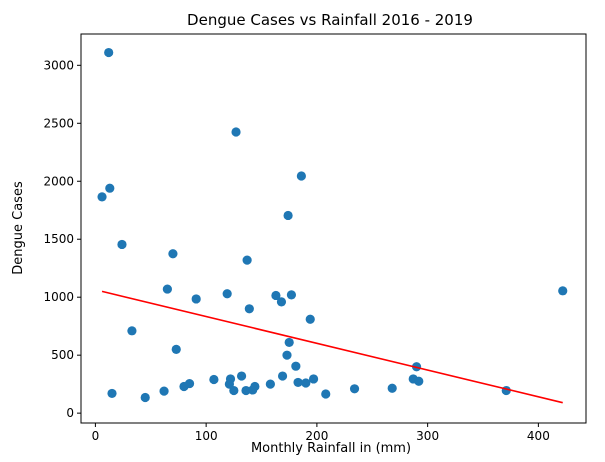 The height and width of the screenshot is (462, 605). Describe the element at coordinates (18, 228) in the screenshot. I see `y-axis-label: Dengue Cases` at that location.